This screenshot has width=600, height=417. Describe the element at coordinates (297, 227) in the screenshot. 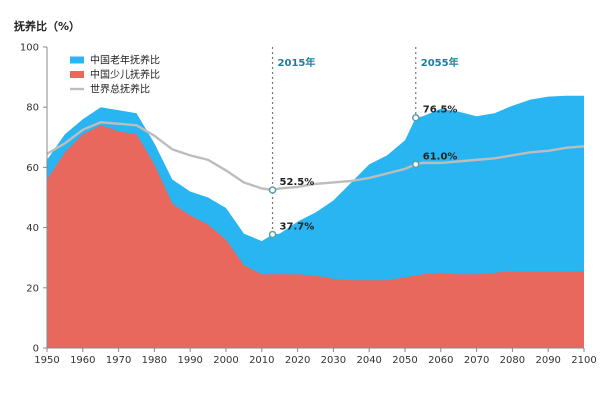

I see `annotation-label-1: 37.7%` at that location.